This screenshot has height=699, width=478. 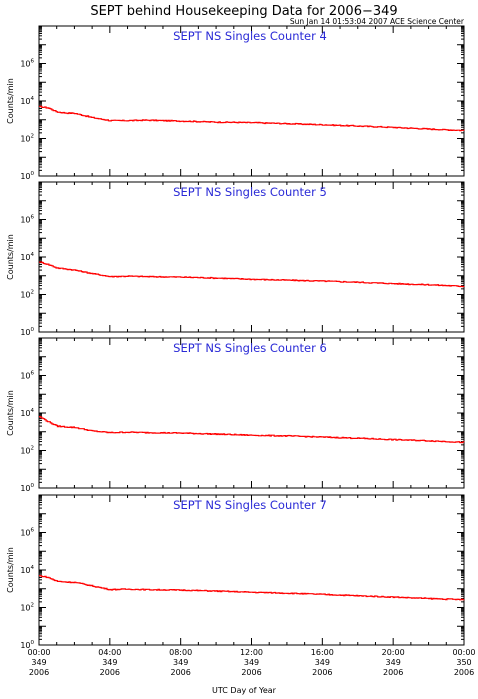 I want to click on panel-title: SEPT NS Singles Counter 7, so click(x=250, y=505).